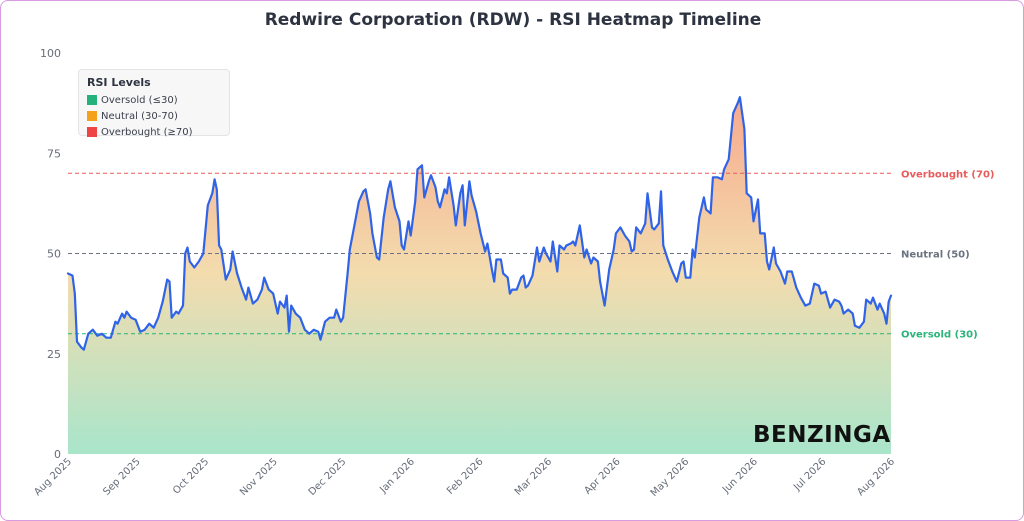 The image size is (1024, 521). I want to click on x-tick-label: Feb 2026, so click(465, 476).